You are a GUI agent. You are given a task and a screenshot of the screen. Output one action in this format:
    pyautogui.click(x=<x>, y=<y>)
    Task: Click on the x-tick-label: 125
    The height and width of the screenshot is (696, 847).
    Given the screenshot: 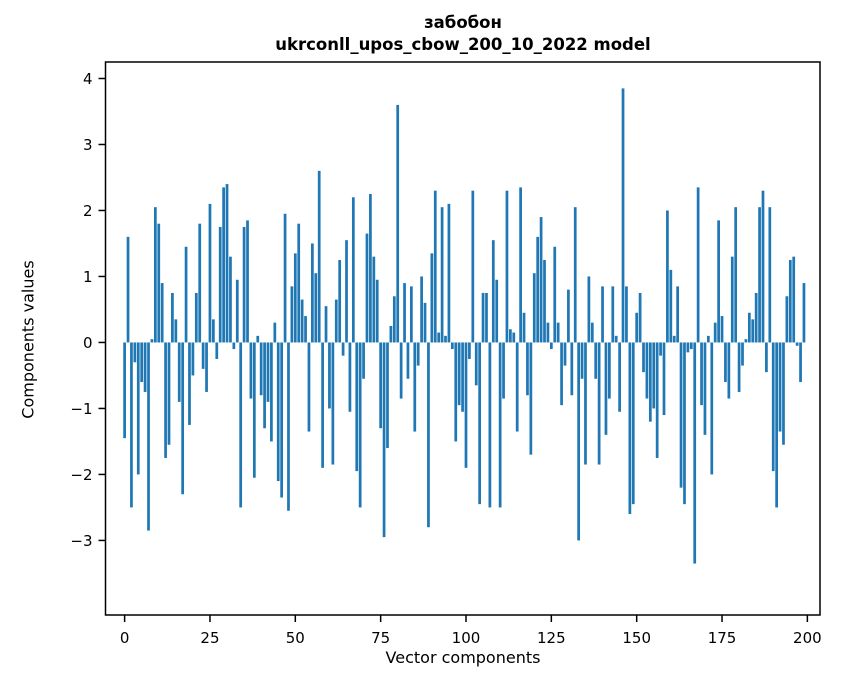 What is the action you would take?
    pyautogui.click(x=551, y=638)
    